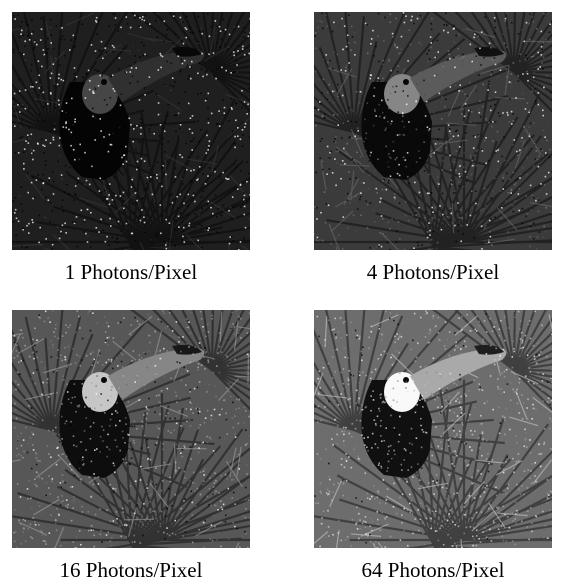  I want to click on panel-caption: 1 Photons/Pixel, so click(131, 272).